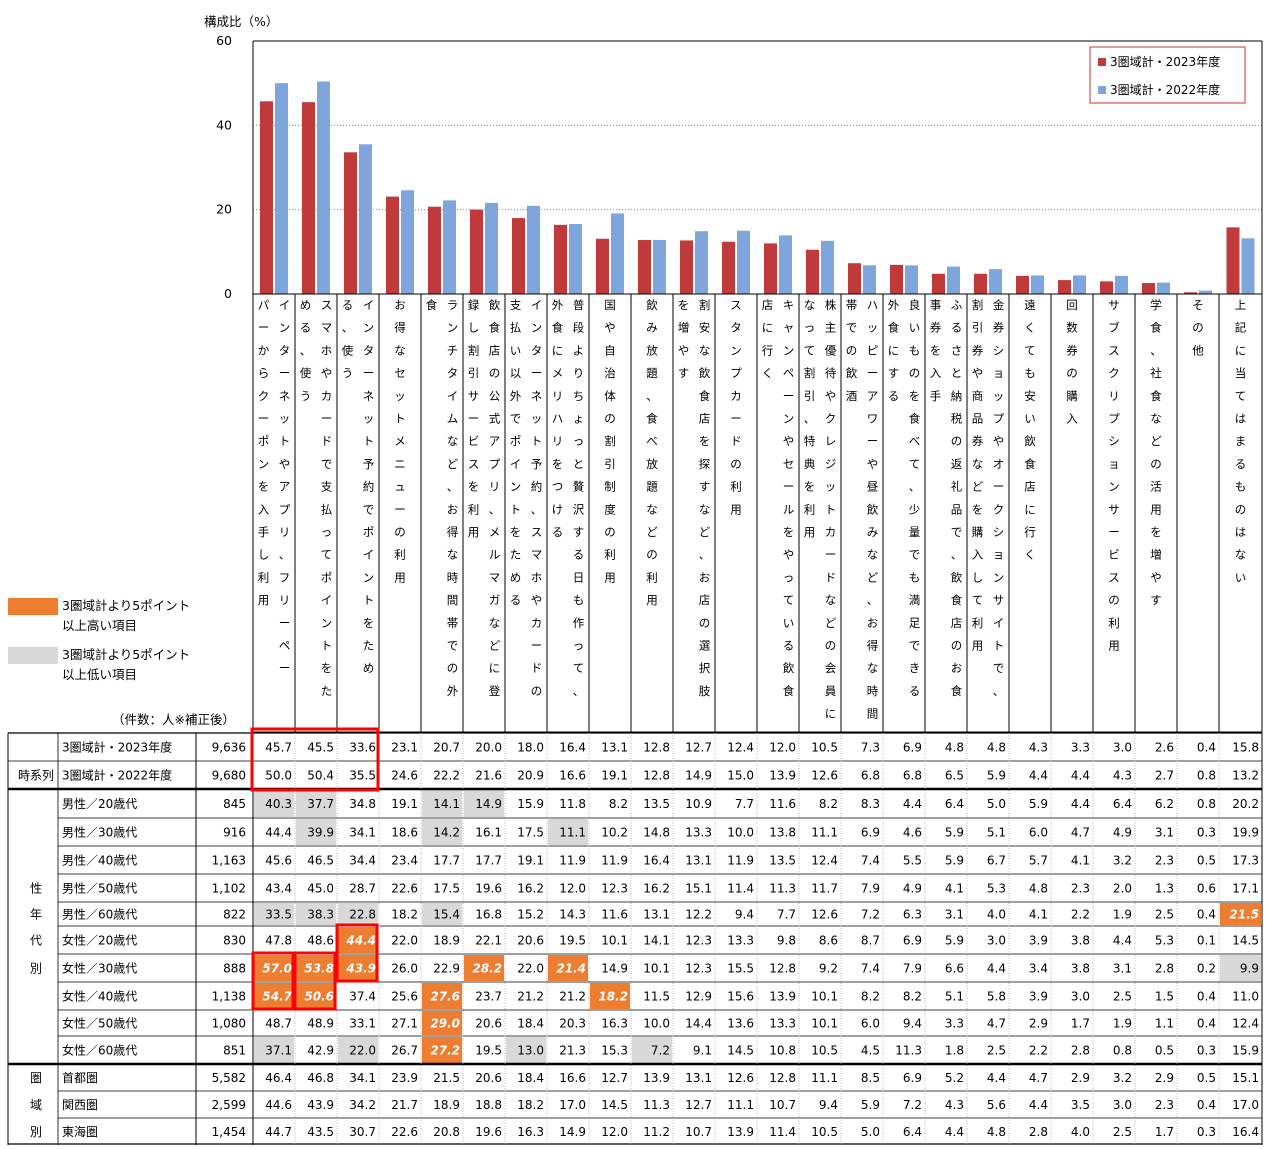  What do you see at coordinates (36, 941) in the screenshot?
I see `row-group-label: 代` at bounding box center [36, 941].